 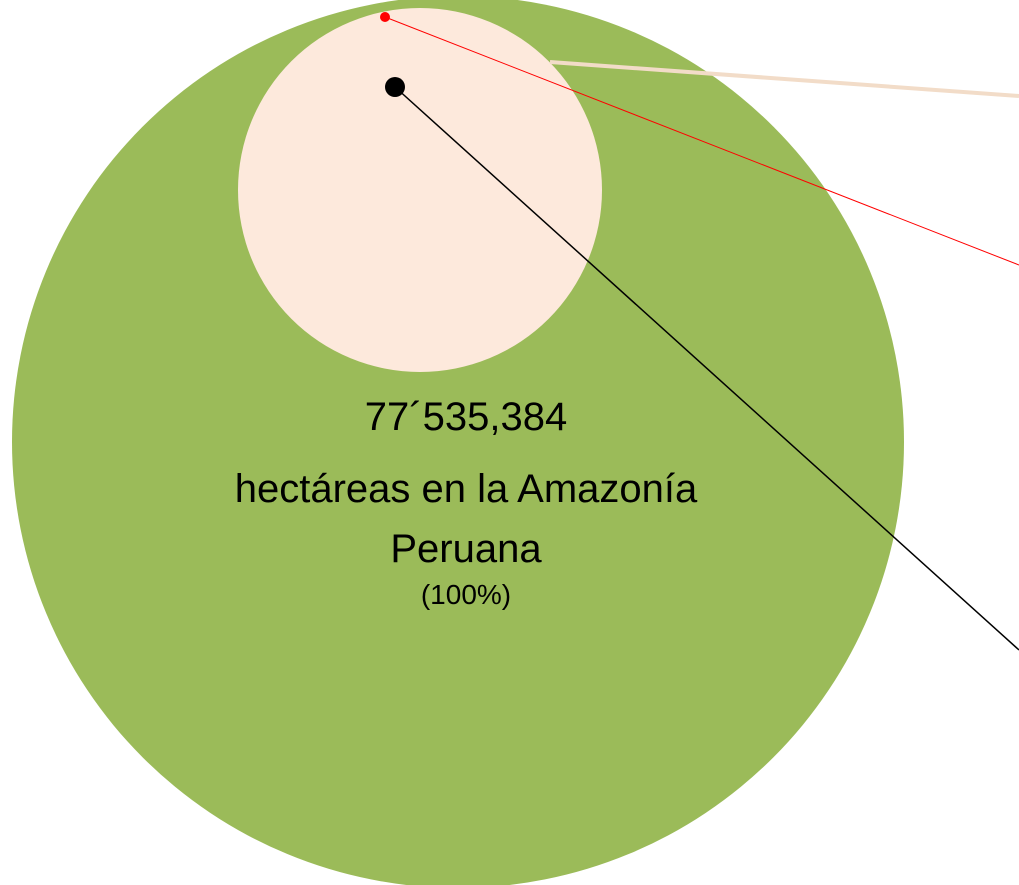 What do you see at coordinates (784, 79) in the screenshot?
I see `pointer-line` at bounding box center [784, 79].